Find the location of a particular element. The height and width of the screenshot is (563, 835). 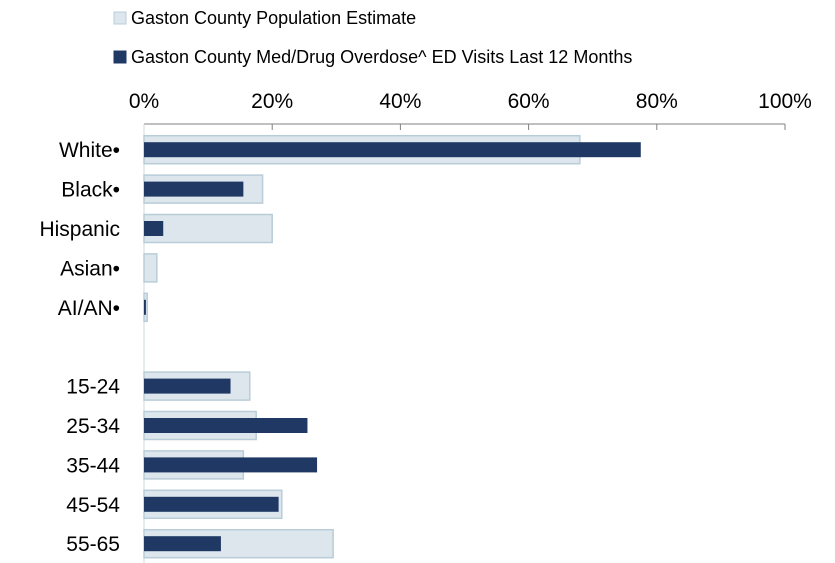

category-label-2: Hispanic is located at coordinates (79, 229).